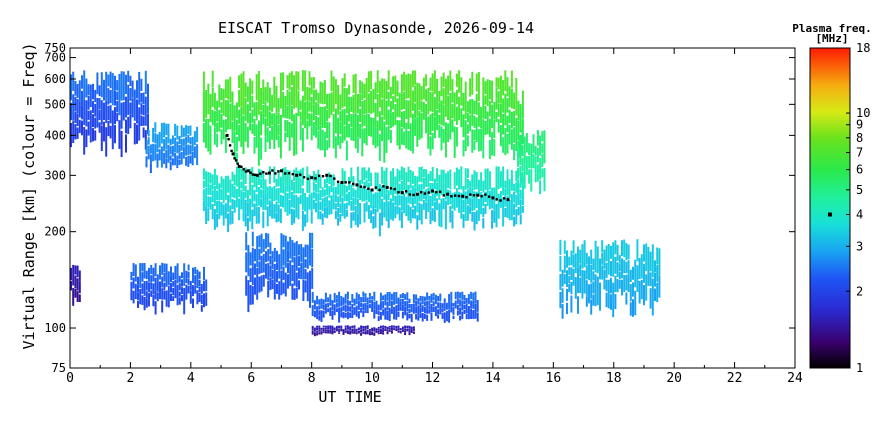 This screenshot has height=424, width=880. What do you see at coordinates (312, 378) in the screenshot?
I see `x-tick-label: 8` at bounding box center [312, 378].